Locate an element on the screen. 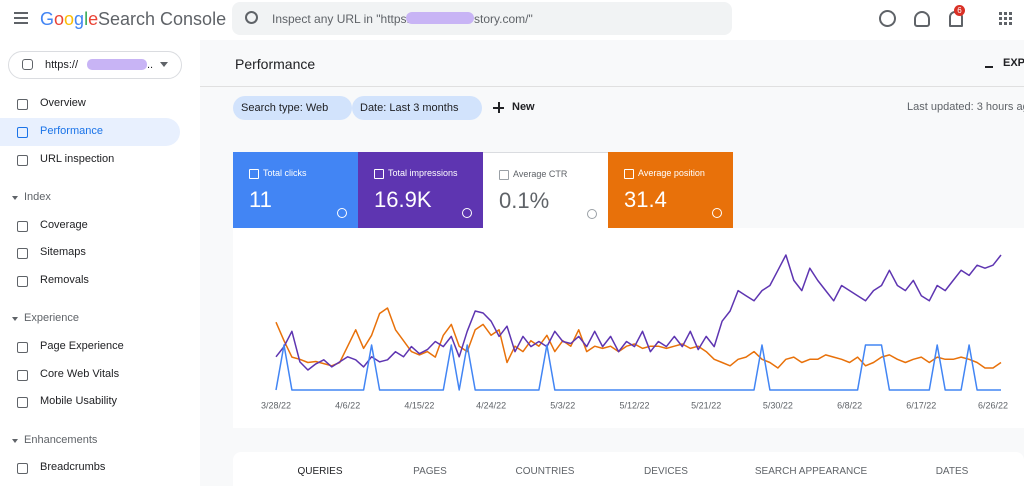 The width and height of the screenshot is (1024, 486). property-url-end: .. is located at coordinates (150, 65).